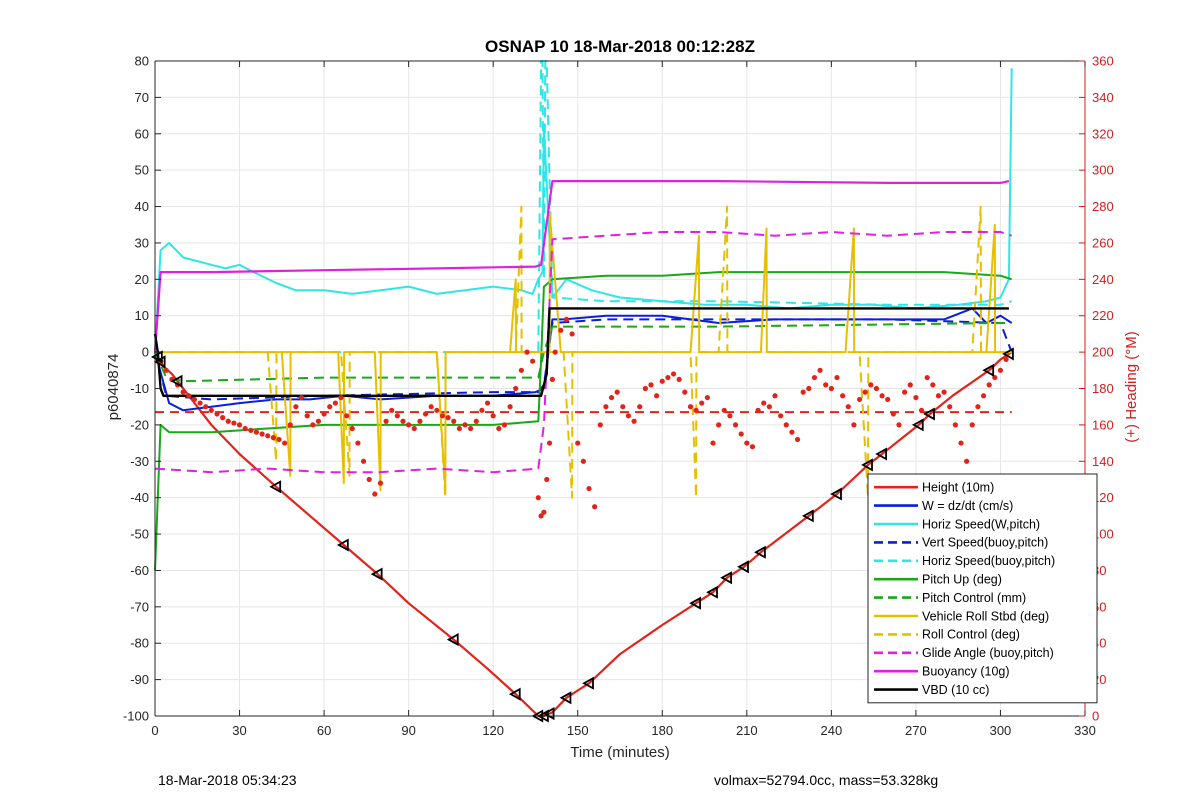 The height and width of the screenshot is (804, 1200). I want to click on legend-label-11: VBD (10 cc), so click(955, 690).